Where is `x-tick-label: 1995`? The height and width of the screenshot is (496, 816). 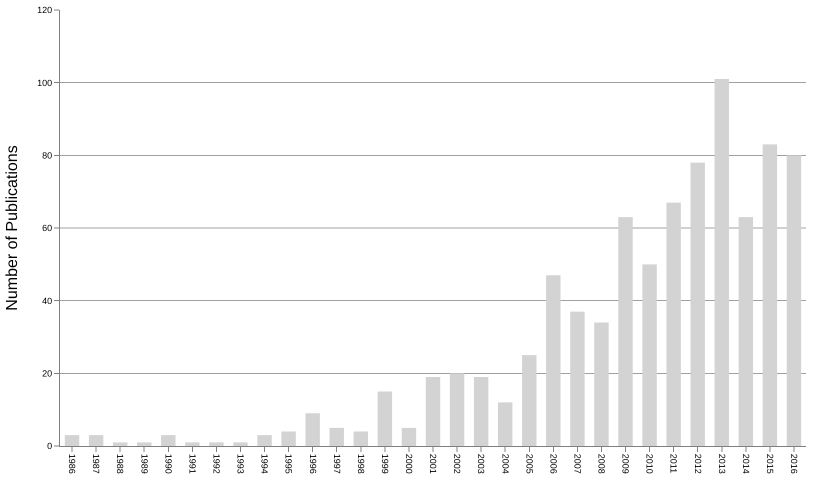
x-tick-label: 1995 is located at coordinates (289, 464).